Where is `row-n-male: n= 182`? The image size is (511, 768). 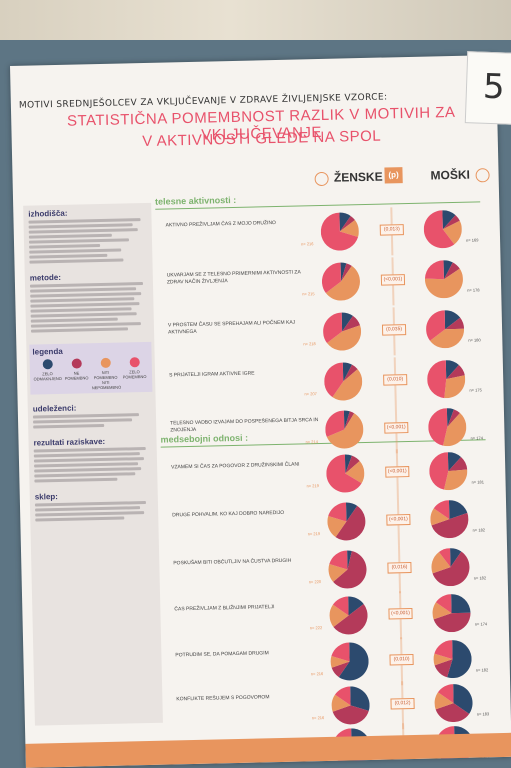
row-n-male: n= 182 is located at coordinates (479, 530).